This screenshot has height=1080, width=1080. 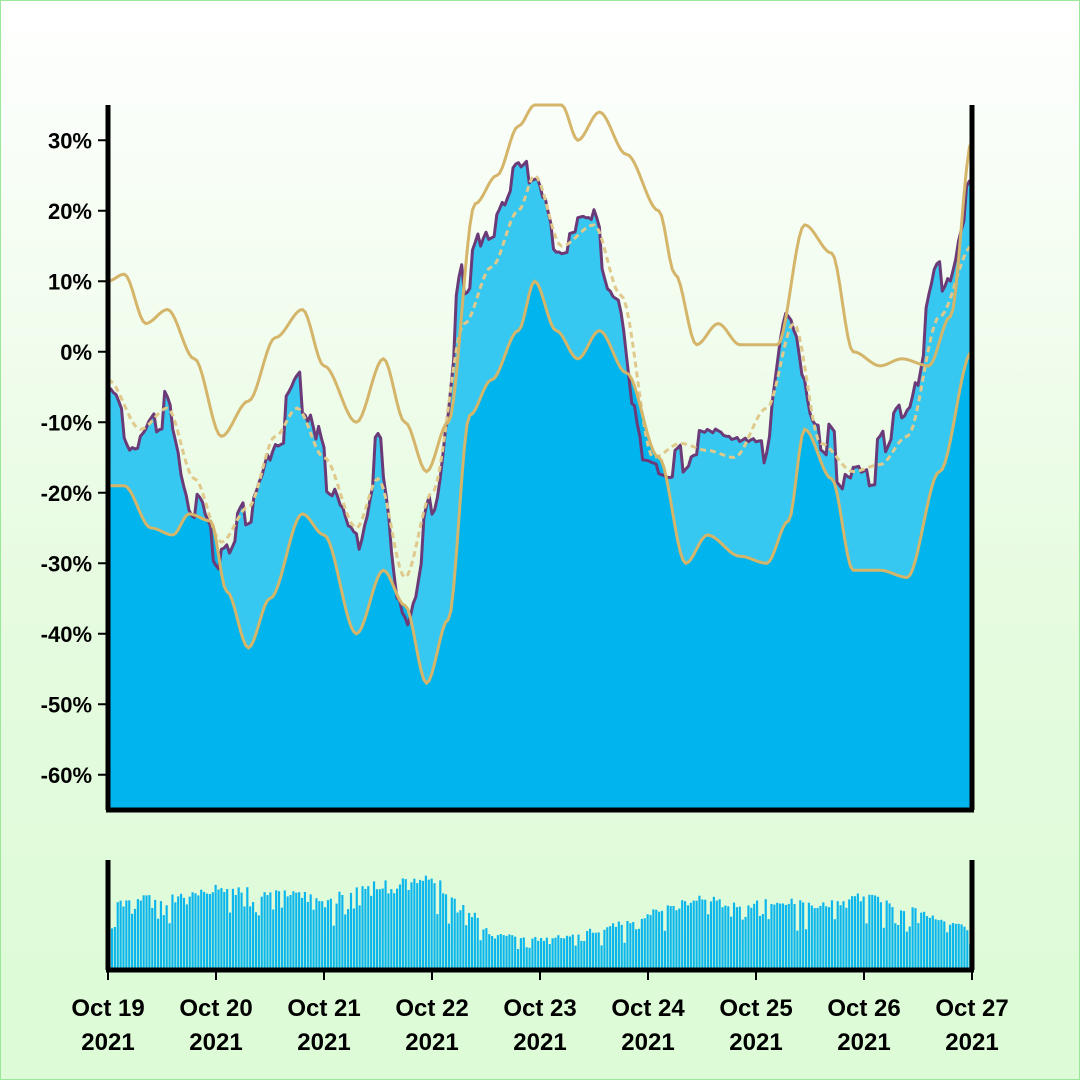 What do you see at coordinates (66, 704) in the screenshot?
I see `y-tick-label: -50%` at bounding box center [66, 704].